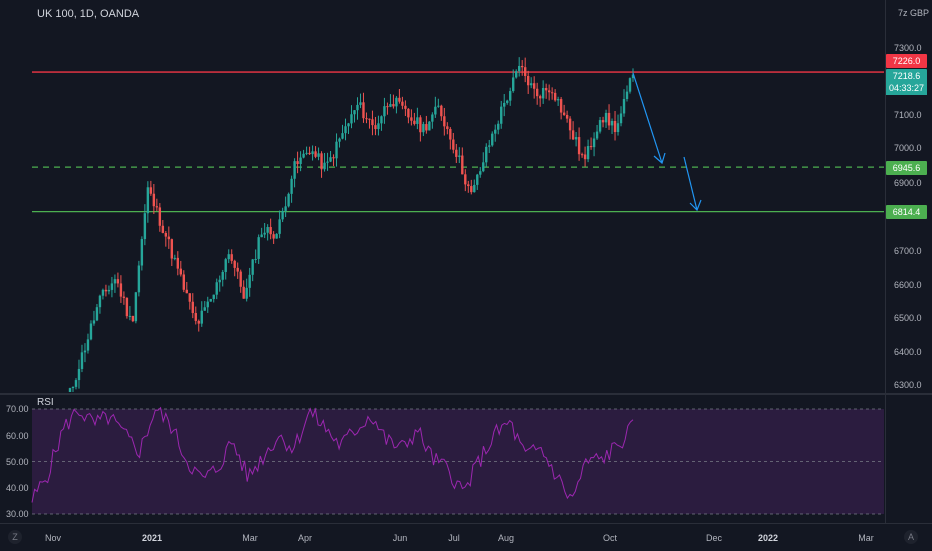 The image size is (932, 551). I want to click on time-label: 2021, so click(152, 538).